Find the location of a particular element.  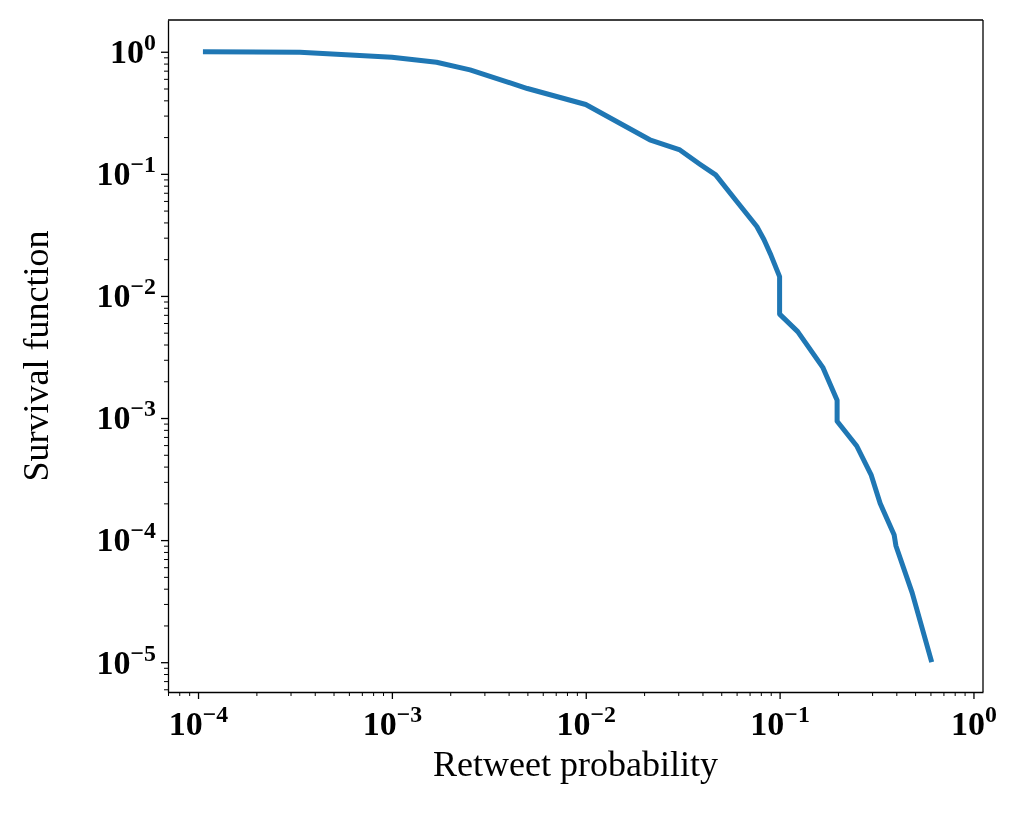

x-tick-label: 10$^{−3}$ is located at coordinates (392, 721).